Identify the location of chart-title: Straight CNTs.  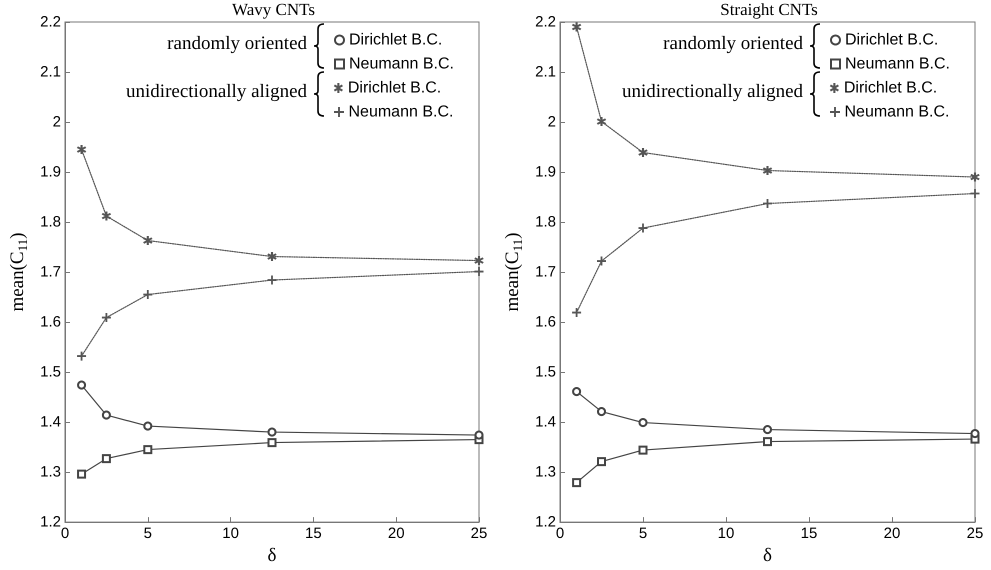
(769, 9).